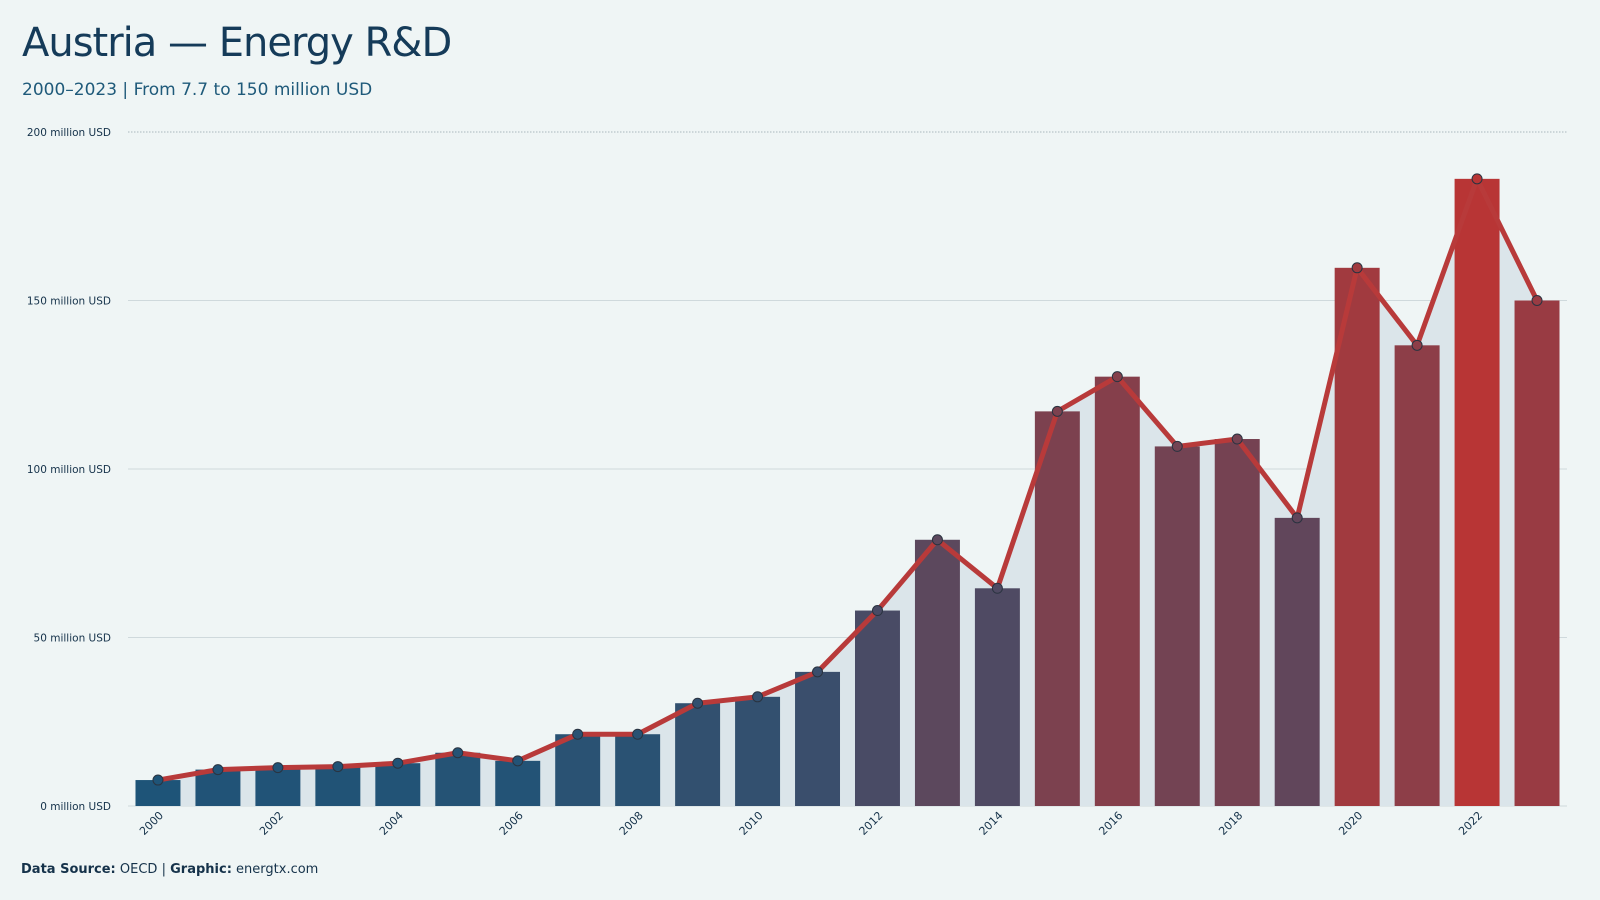  What do you see at coordinates (751, 823) in the screenshot?
I see `x-tick-label: 2010` at bounding box center [751, 823].